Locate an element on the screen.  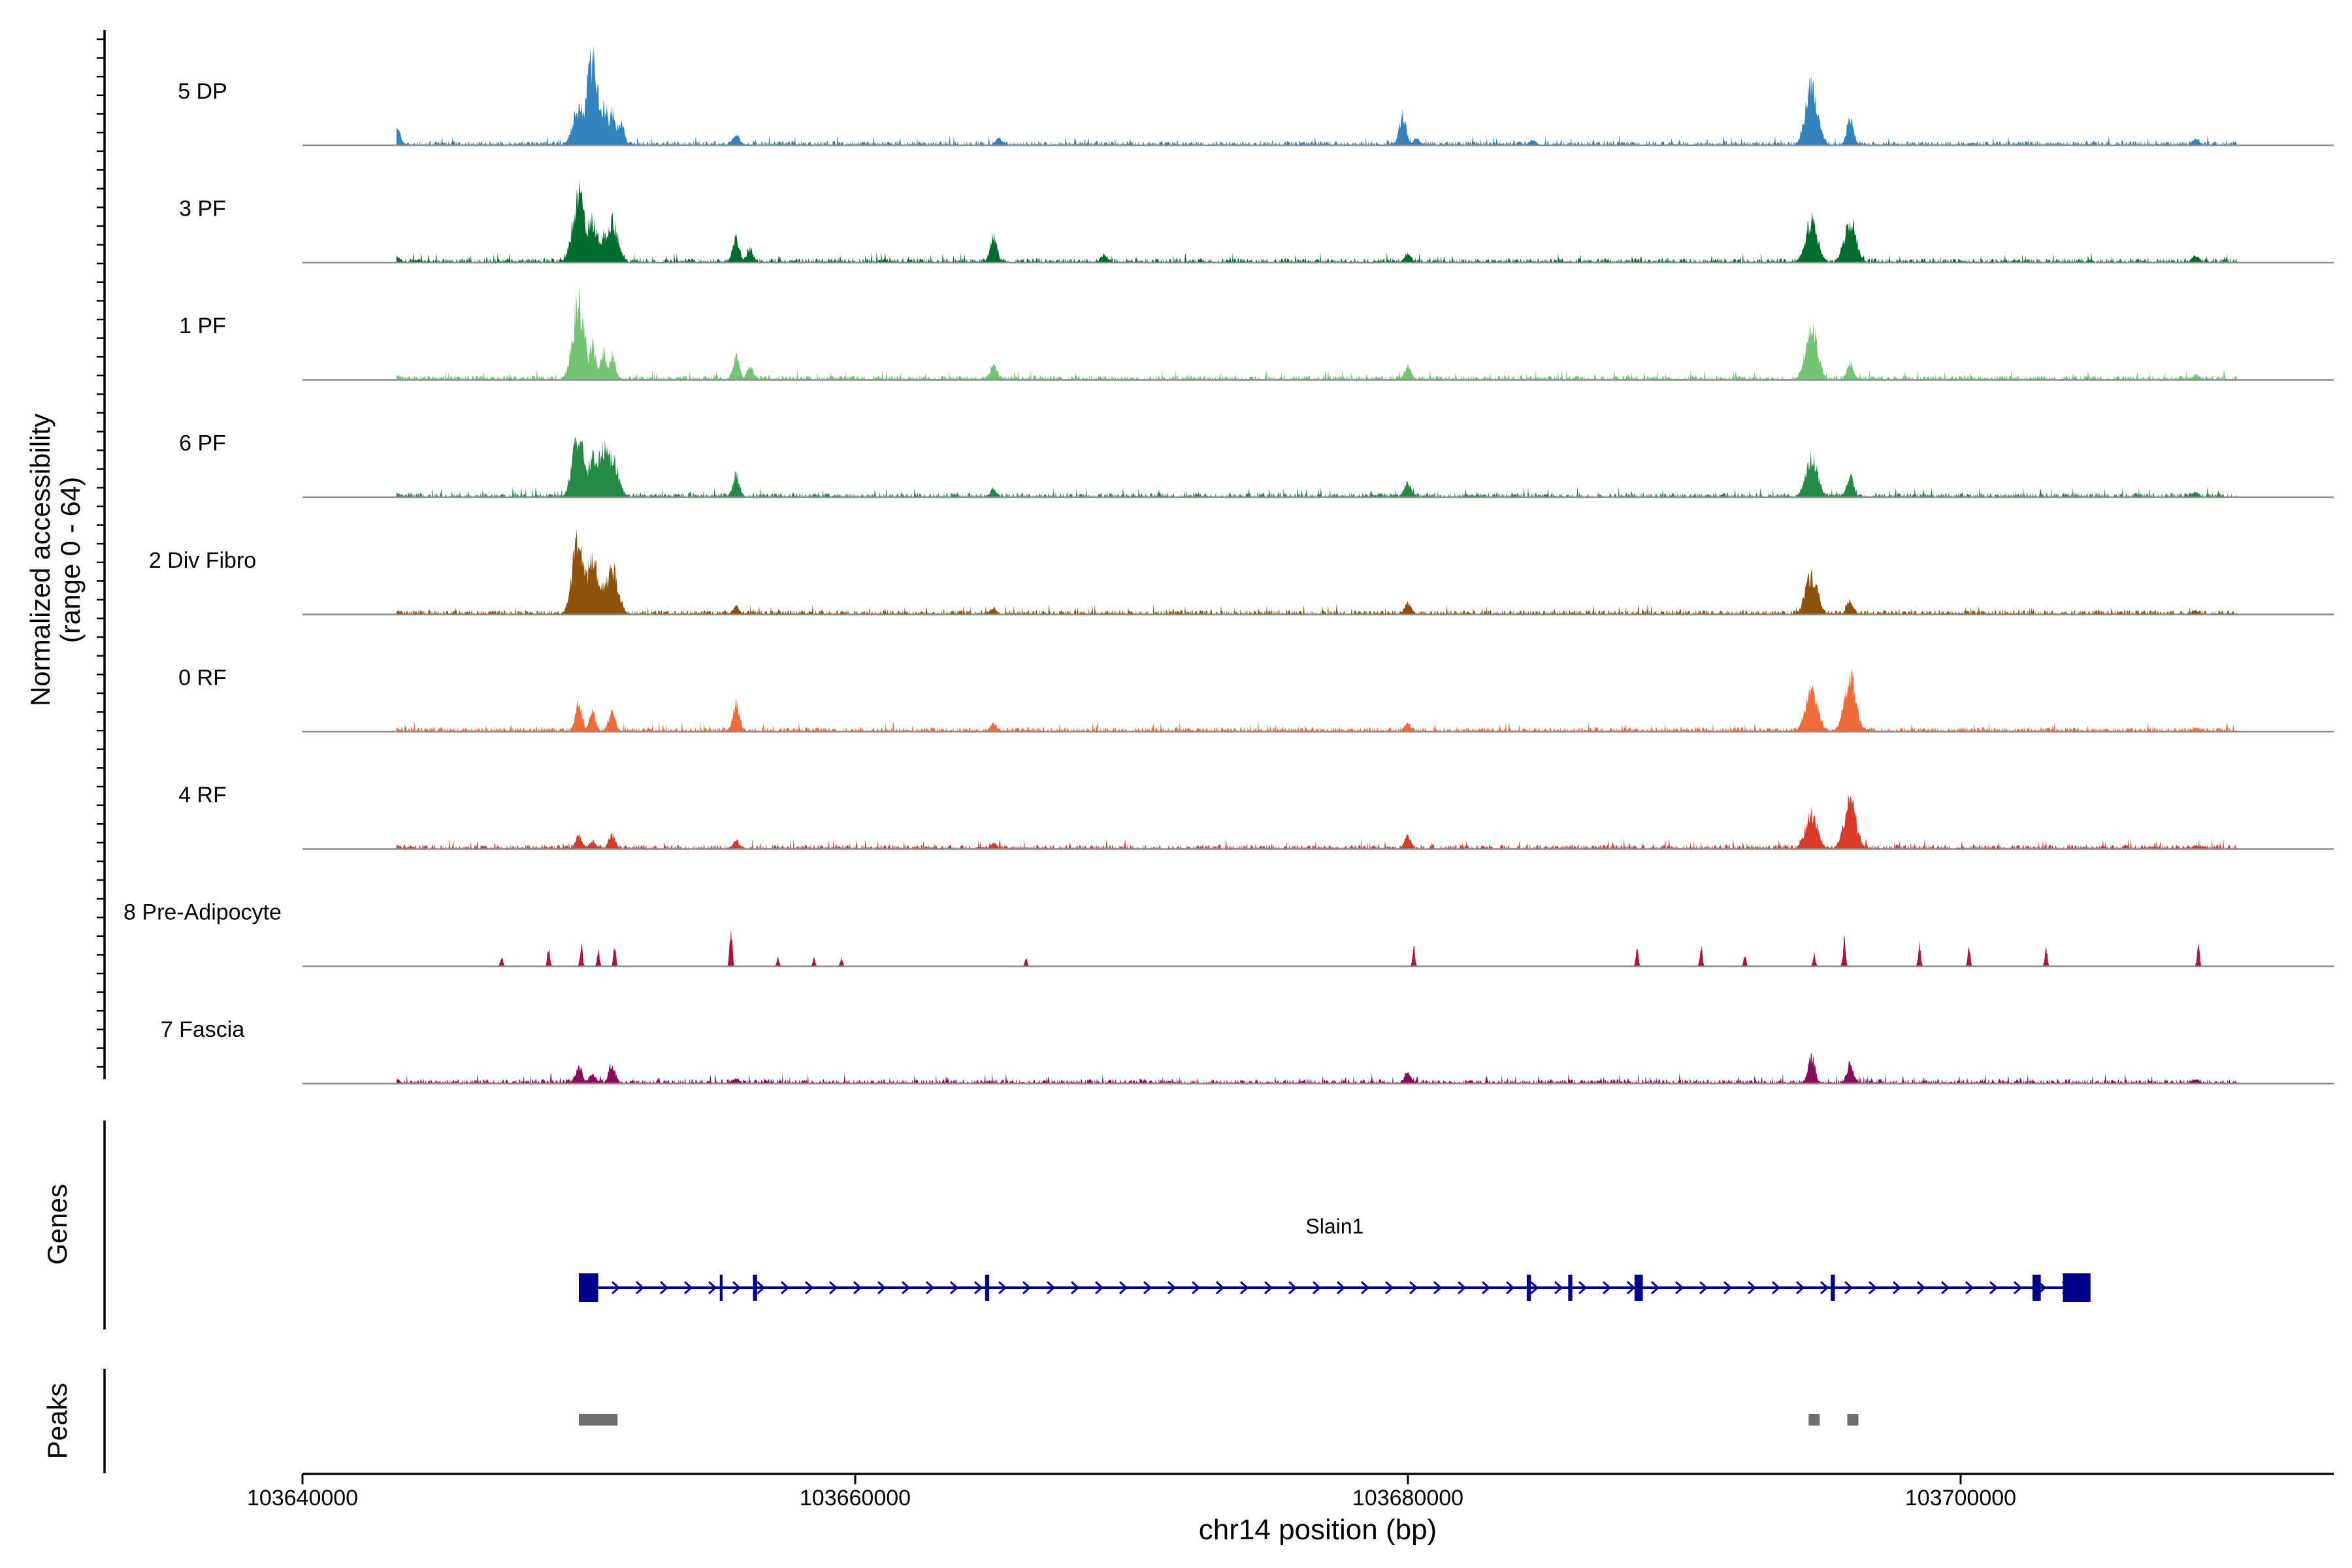
track-1-pf: 1 PF is located at coordinates (1256, 334).